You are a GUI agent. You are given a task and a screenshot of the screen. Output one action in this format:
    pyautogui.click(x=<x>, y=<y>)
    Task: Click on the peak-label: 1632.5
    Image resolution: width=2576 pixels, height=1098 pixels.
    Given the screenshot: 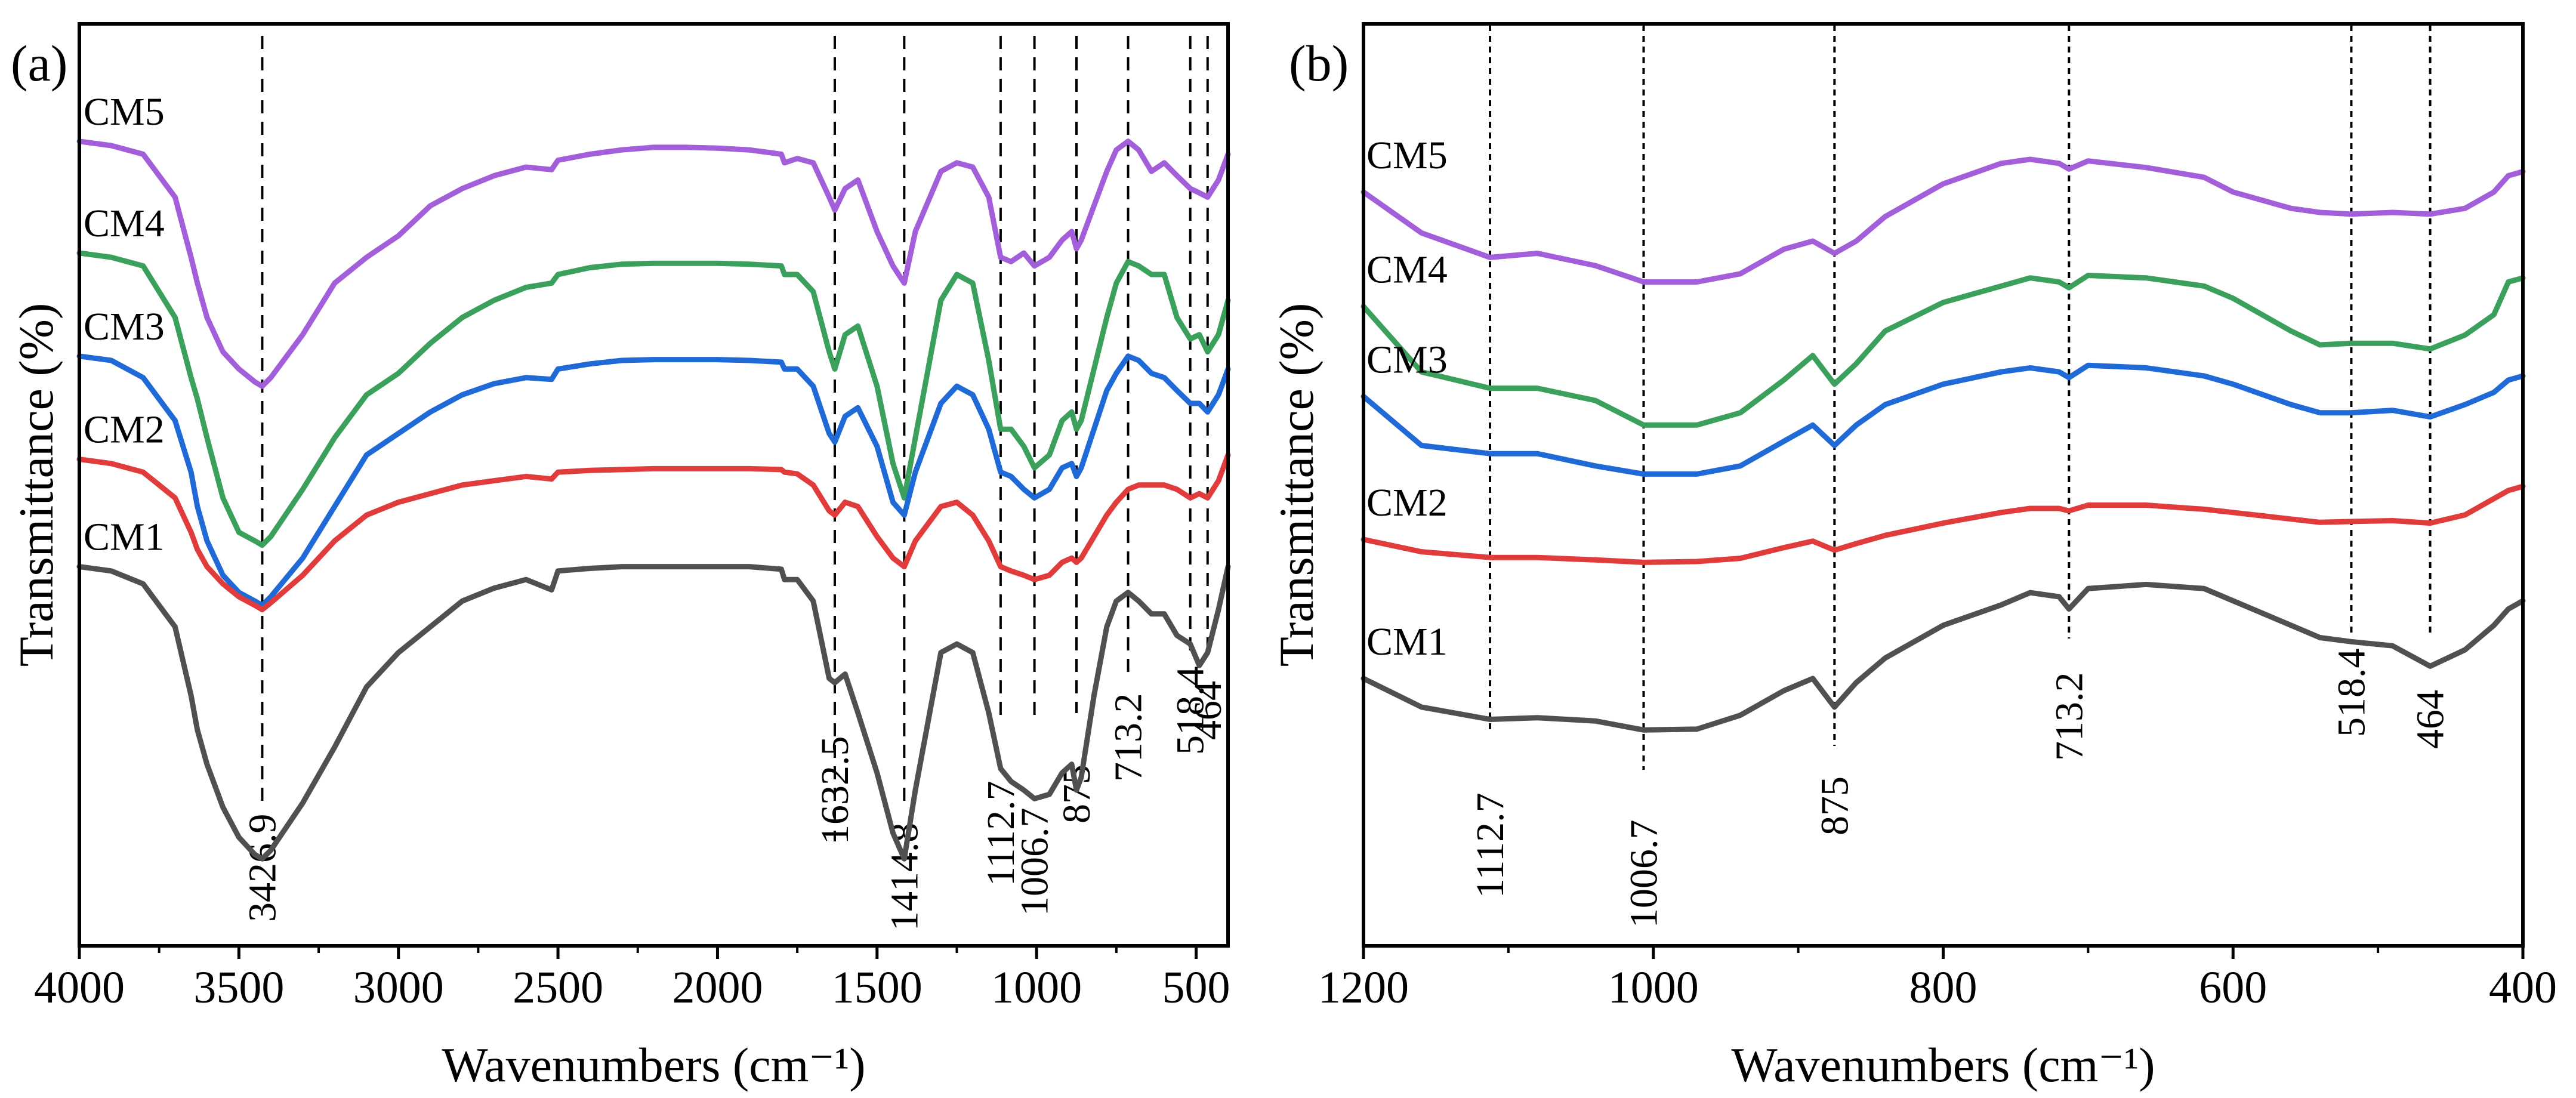 What is the action you would take?
    pyautogui.click(x=835, y=790)
    